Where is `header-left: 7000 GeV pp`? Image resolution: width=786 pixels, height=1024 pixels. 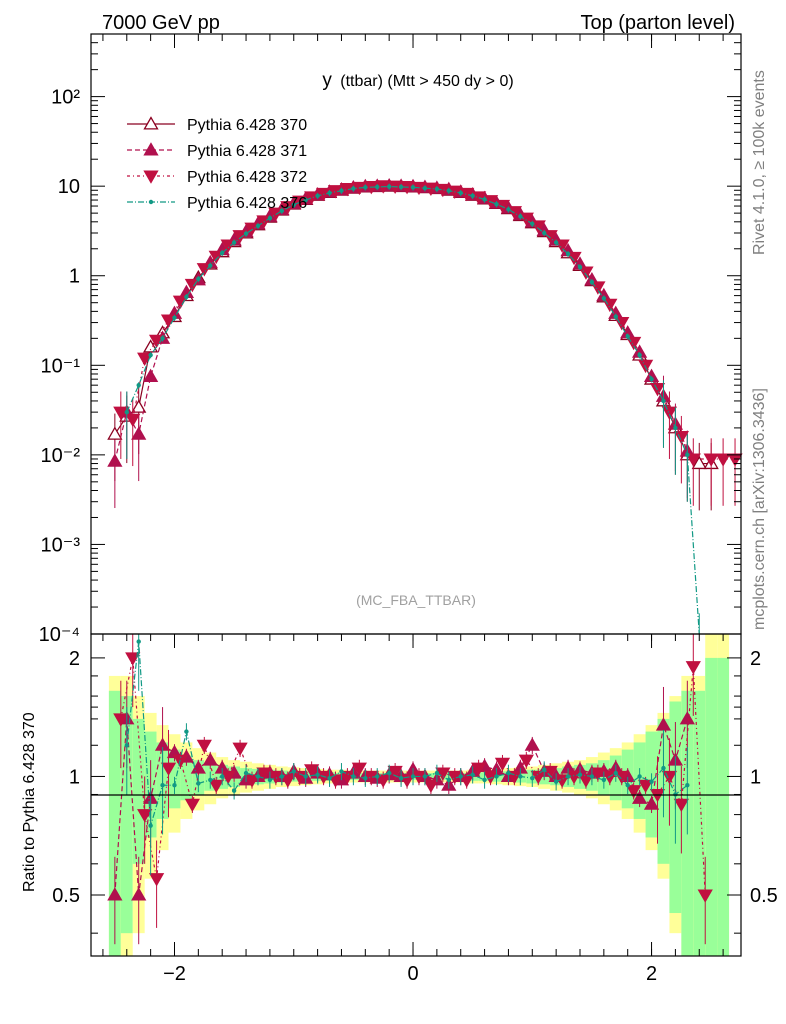 header-left: 7000 GeV pp is located at coordinates (161, 23).